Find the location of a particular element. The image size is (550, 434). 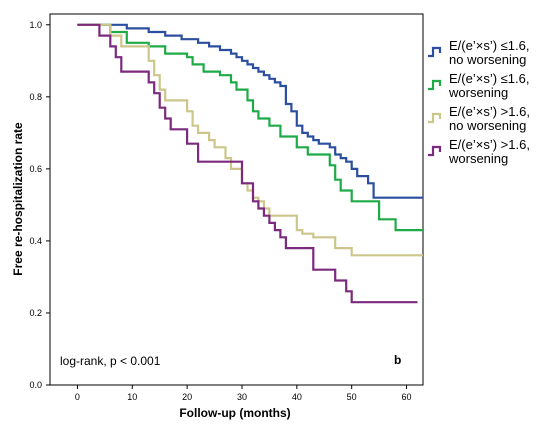

x-tick-label: 50 is located at coordinates (352, 397).